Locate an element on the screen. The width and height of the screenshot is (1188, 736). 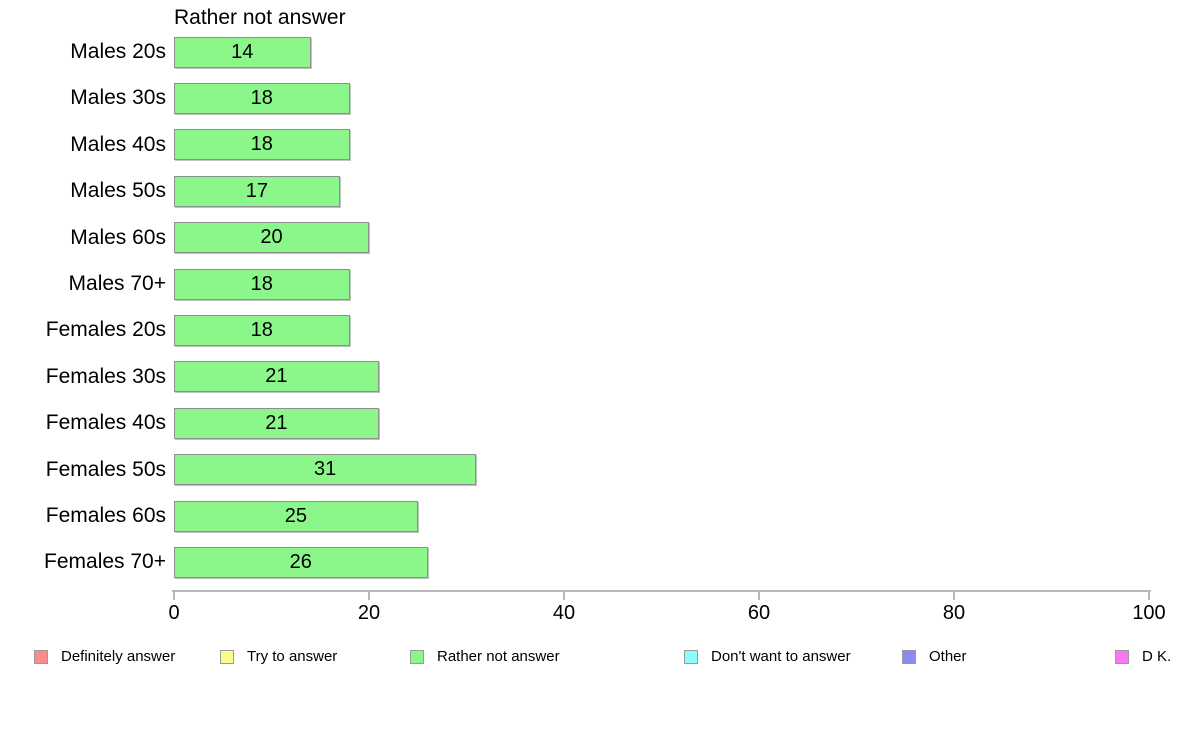
bar-value-label: 20 is located at coordinates (271, 237).